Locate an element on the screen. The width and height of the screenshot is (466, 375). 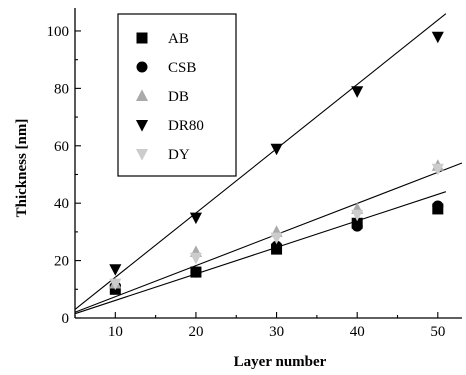
legend-label-db: DB is located at coordinates (178, 97).